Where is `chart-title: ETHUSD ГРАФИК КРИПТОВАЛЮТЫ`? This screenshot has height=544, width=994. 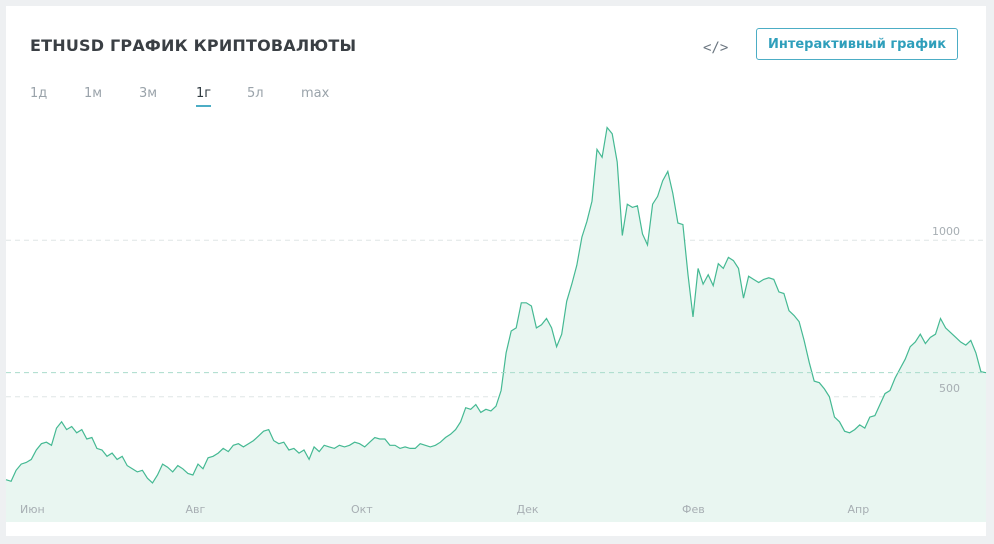
chart-title: ETHUSD ГРАФИК КРИПТОВАЛЮТЫ is located at coordinates (193, 45).